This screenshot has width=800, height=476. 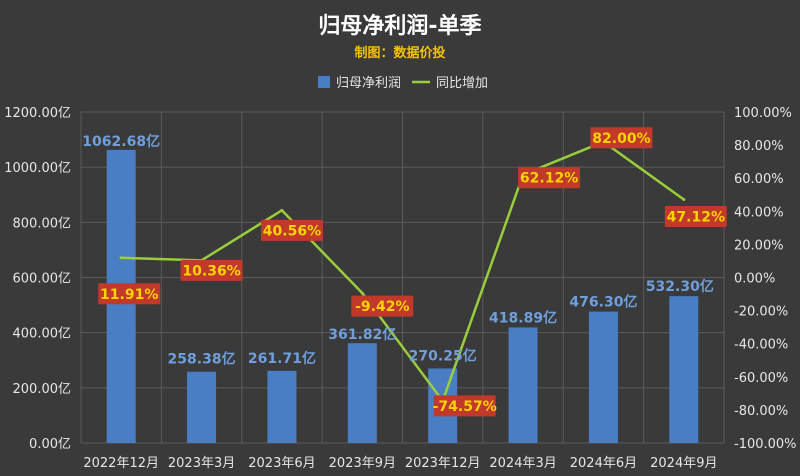 I want to click on bar-value-label: 532.30亿, so click(x=680, y=286).